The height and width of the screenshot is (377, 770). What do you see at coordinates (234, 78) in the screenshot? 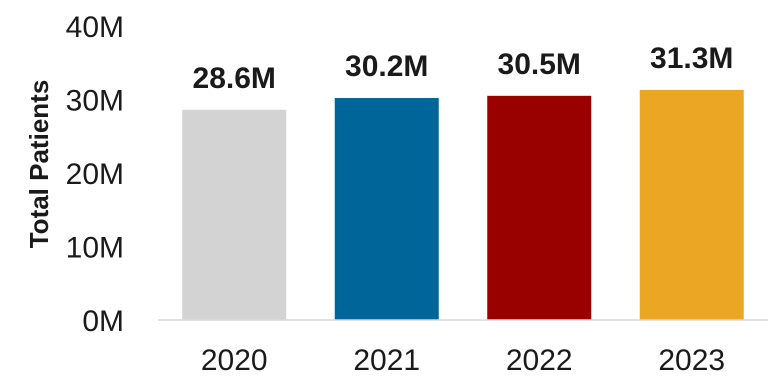
I see `data-label-2020: 28.6M` at bounding box center [234, 78].